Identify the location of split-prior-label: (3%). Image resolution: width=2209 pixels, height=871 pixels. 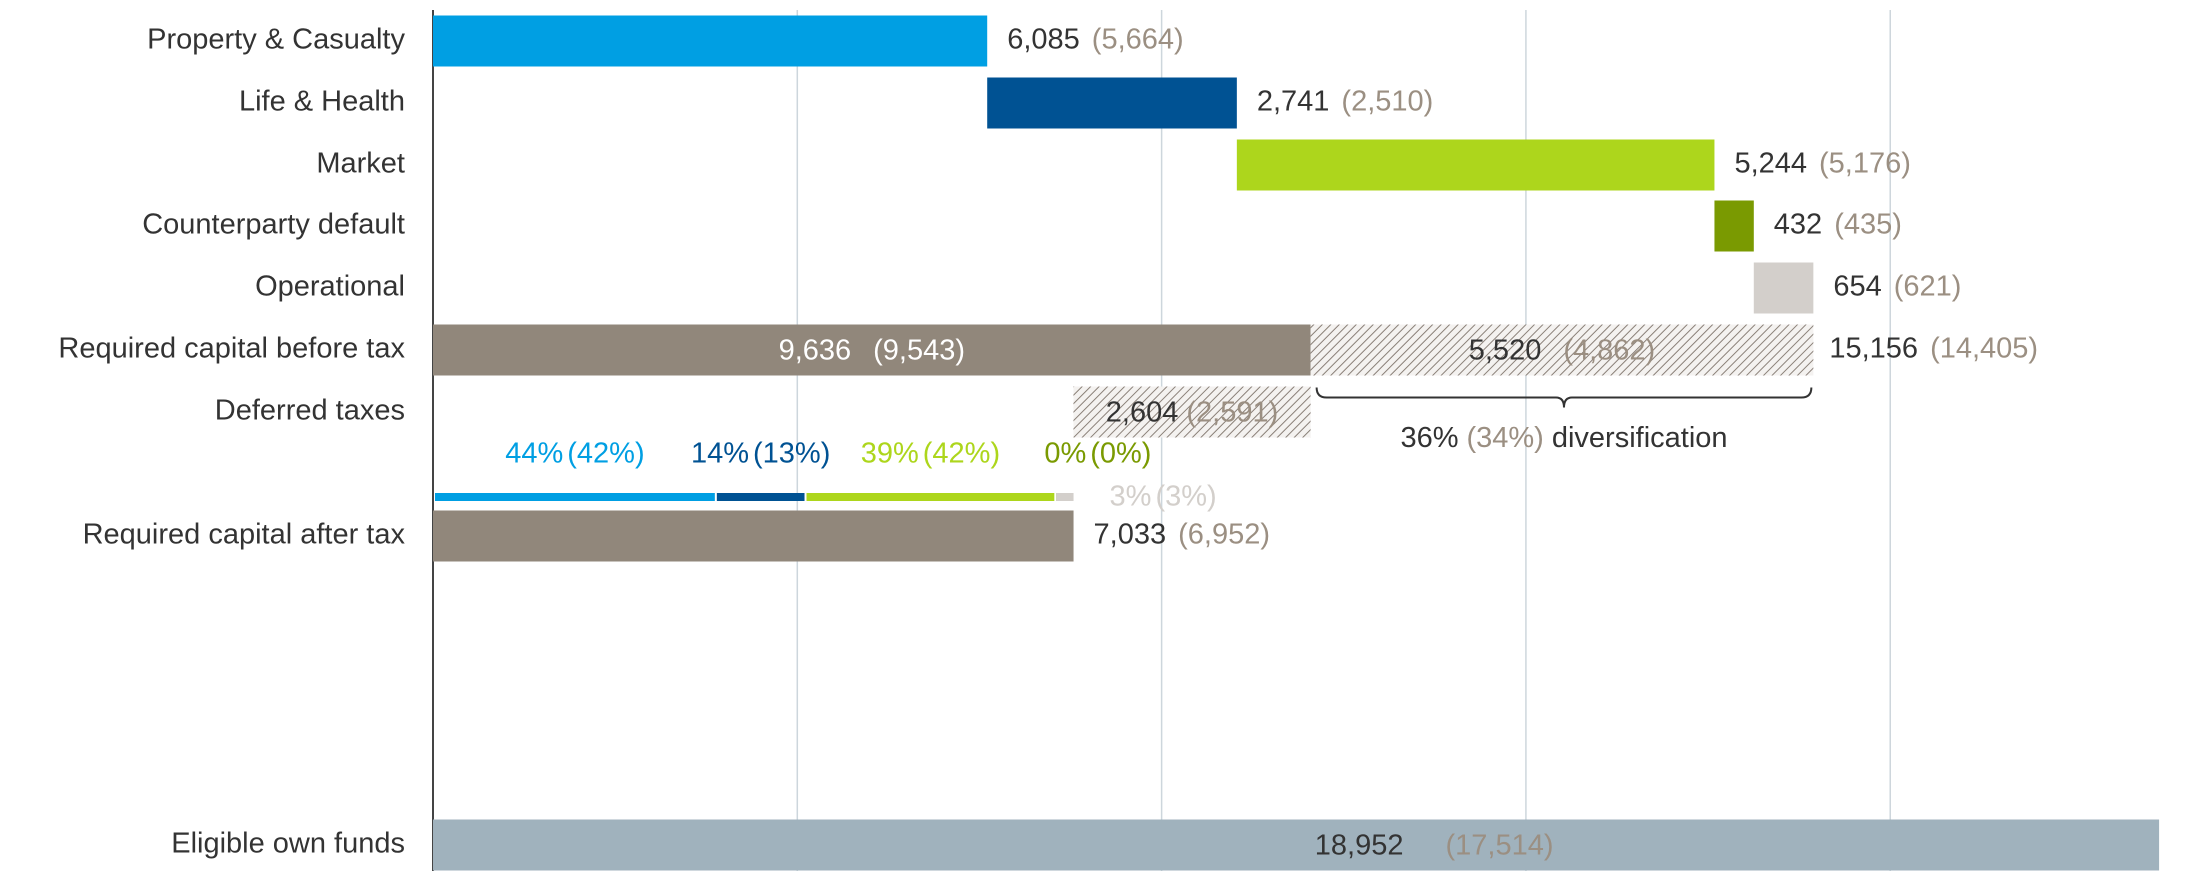
(1185, 497).